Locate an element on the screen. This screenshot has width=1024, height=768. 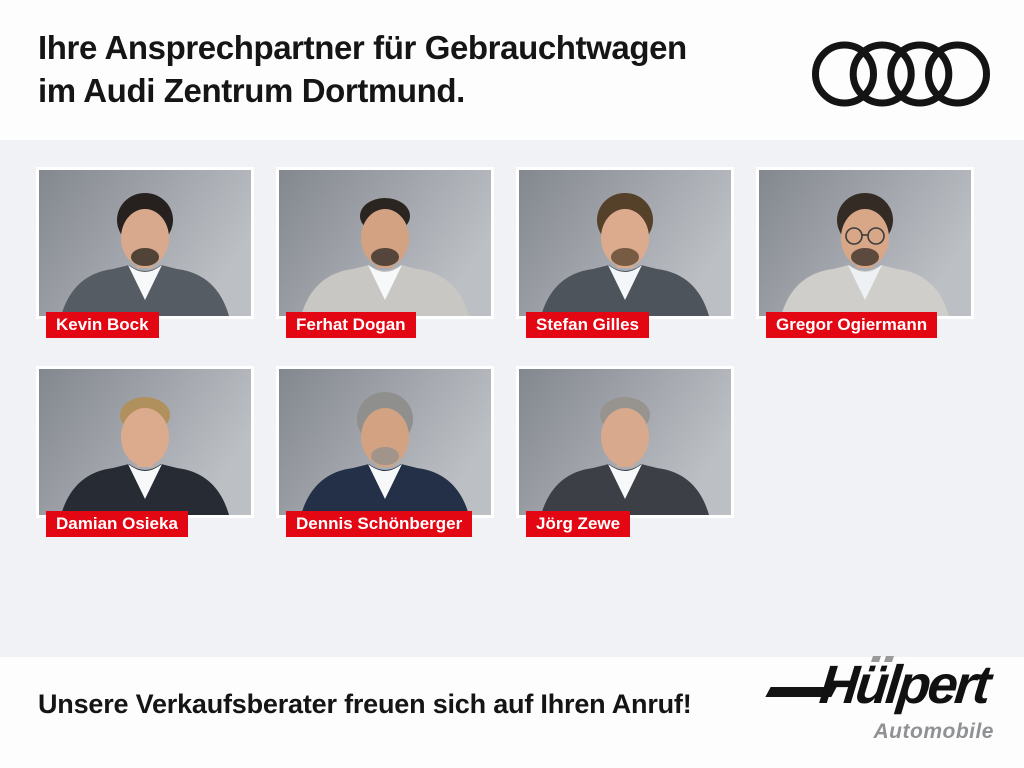
person-card: Jörg Zewe is located at coordinates (625, 451).